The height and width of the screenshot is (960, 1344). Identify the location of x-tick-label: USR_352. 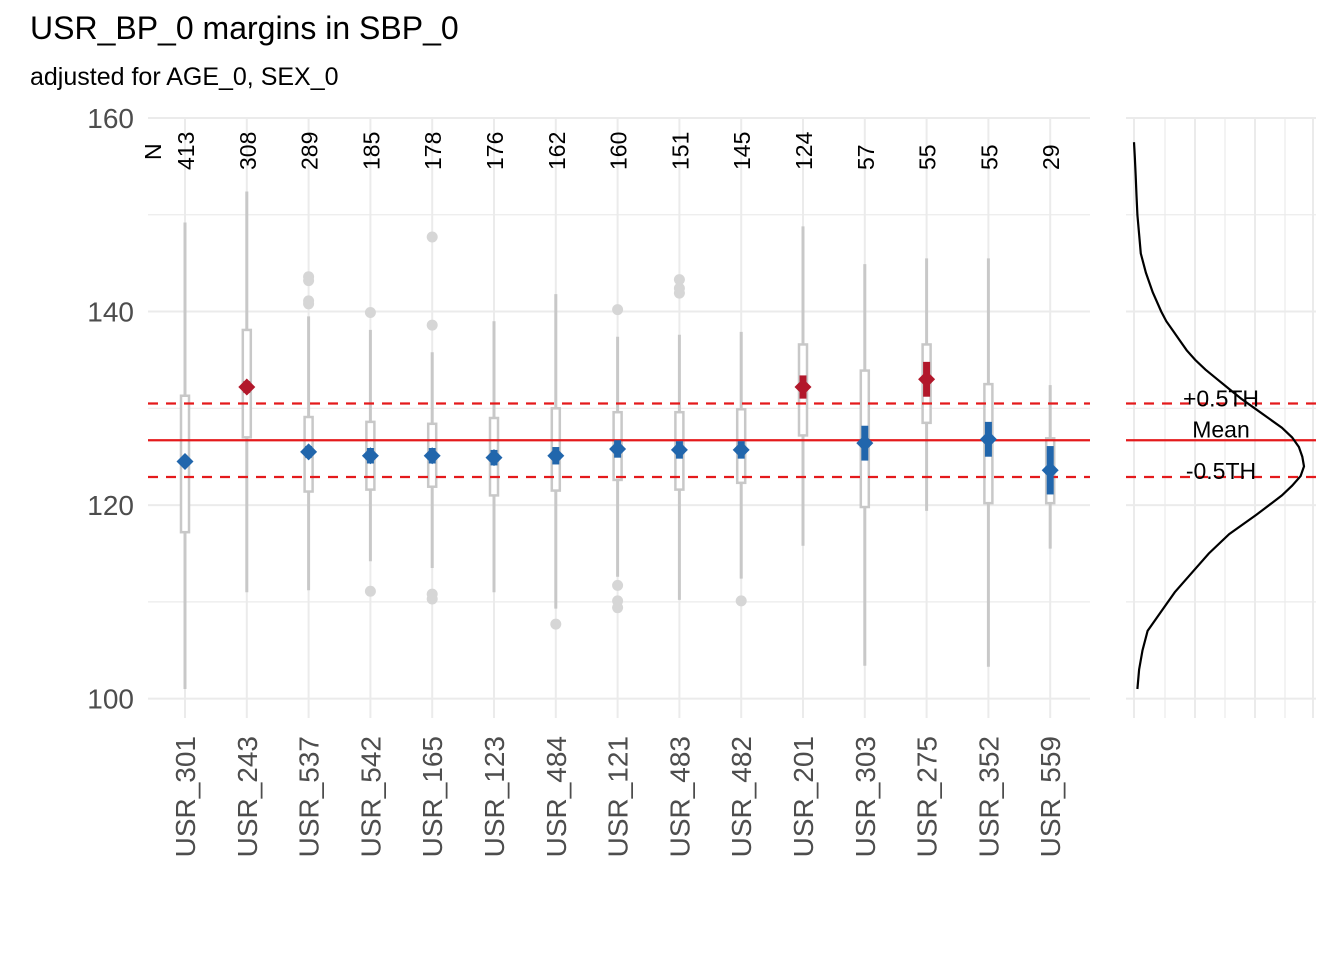
(988, 796).